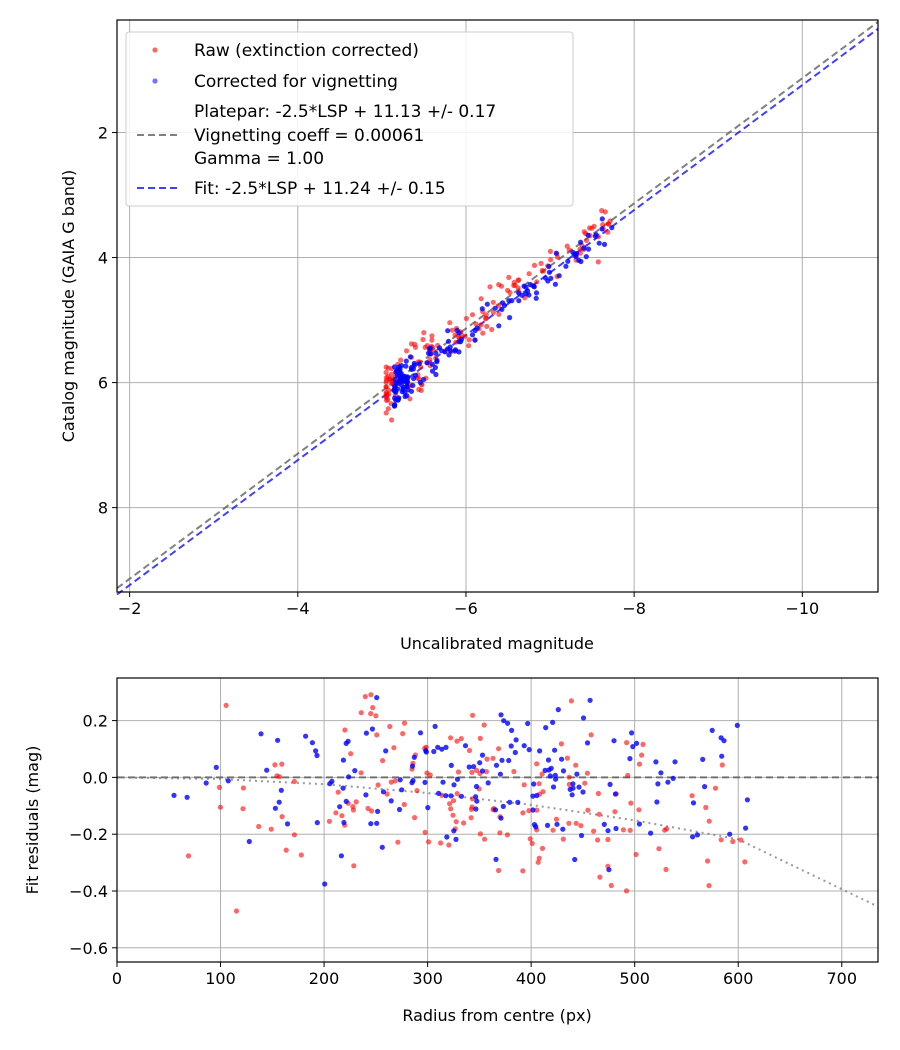  Describe the element at coordinates (117, 978) in the screenshot. I see `x-tick-label: 0` at that location.